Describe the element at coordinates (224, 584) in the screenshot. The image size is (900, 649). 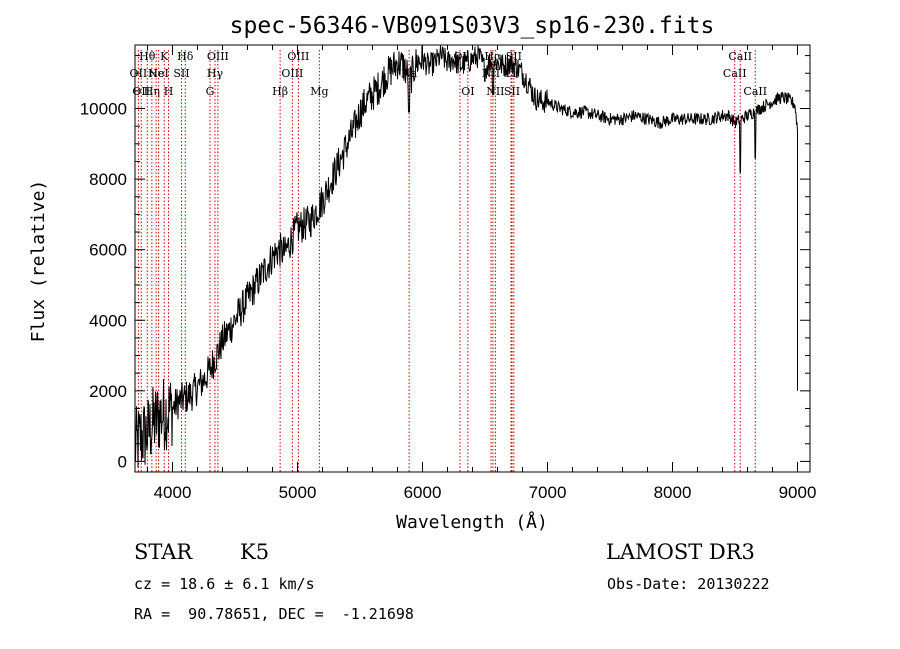
I see `redshift-text: cz = 18.6 ± 6.1 km/s` at that location.